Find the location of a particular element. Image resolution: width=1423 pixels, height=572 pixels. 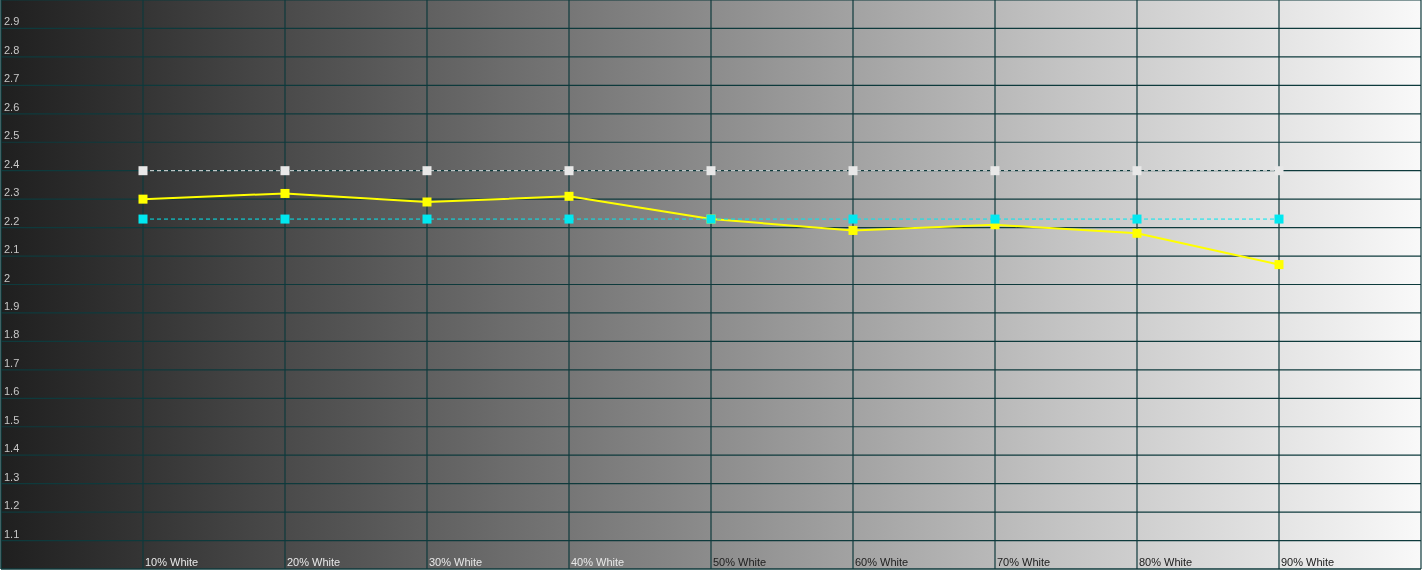

y-tick-label: 2.3 is located at coordinates (12, 192).